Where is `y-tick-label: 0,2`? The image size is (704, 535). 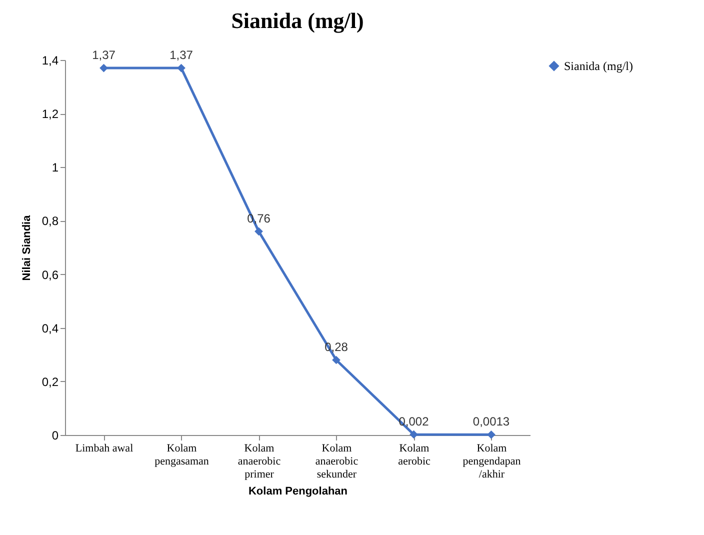
y-tick-label: 0,2 is located at coordinates (50, 381).